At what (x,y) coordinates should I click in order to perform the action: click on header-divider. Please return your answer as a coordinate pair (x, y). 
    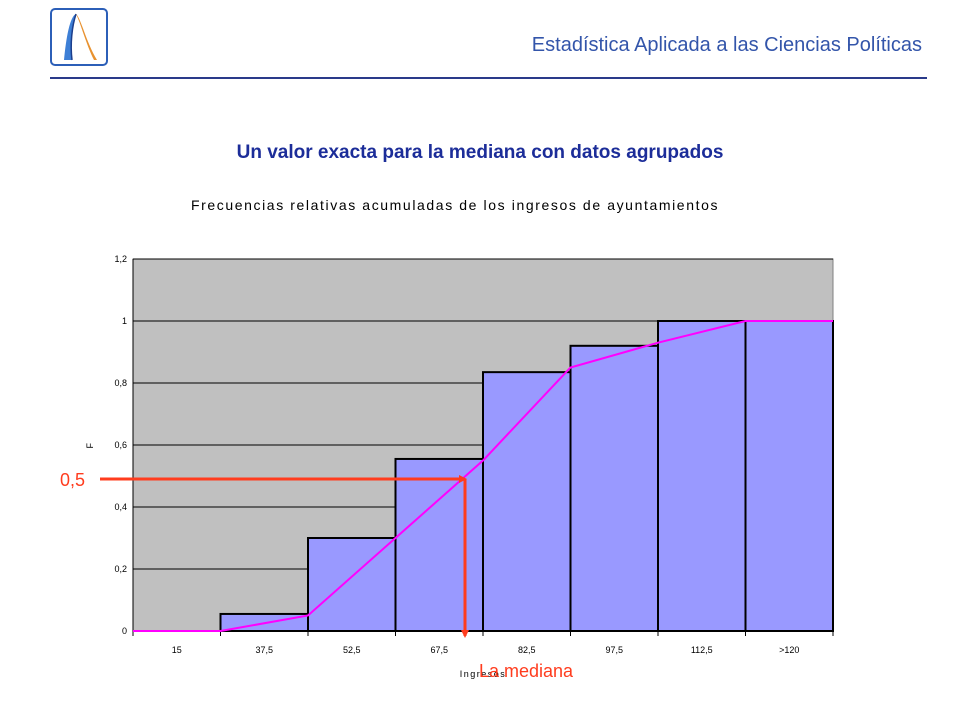
    Looking at the image, I should click on (488, 78).